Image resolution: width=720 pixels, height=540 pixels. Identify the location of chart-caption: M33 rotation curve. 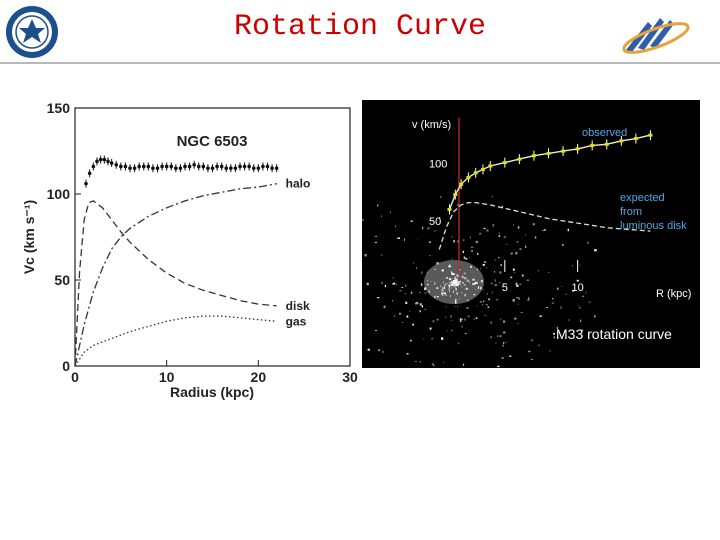
(614, 334).